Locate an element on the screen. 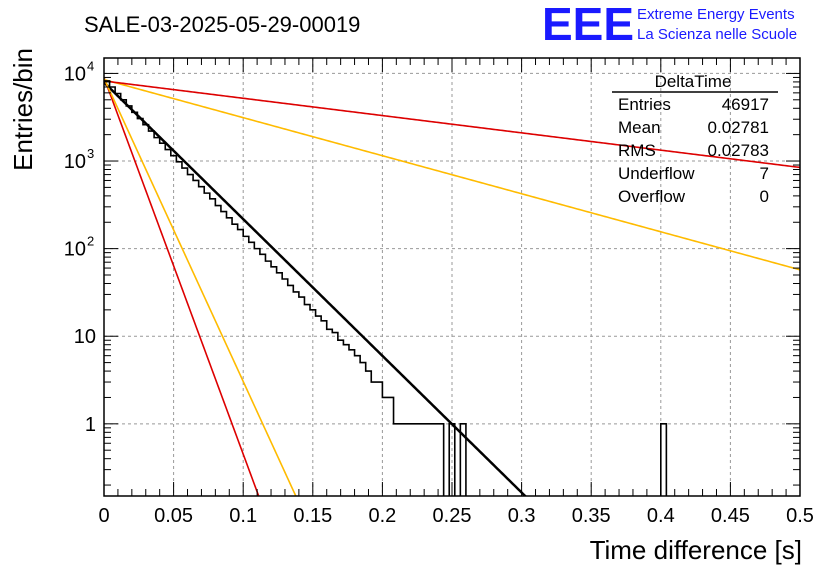 The height and width of the screenshot is (572, 836). x-tick-label: 0.2 is located at coordinates (382, 516).